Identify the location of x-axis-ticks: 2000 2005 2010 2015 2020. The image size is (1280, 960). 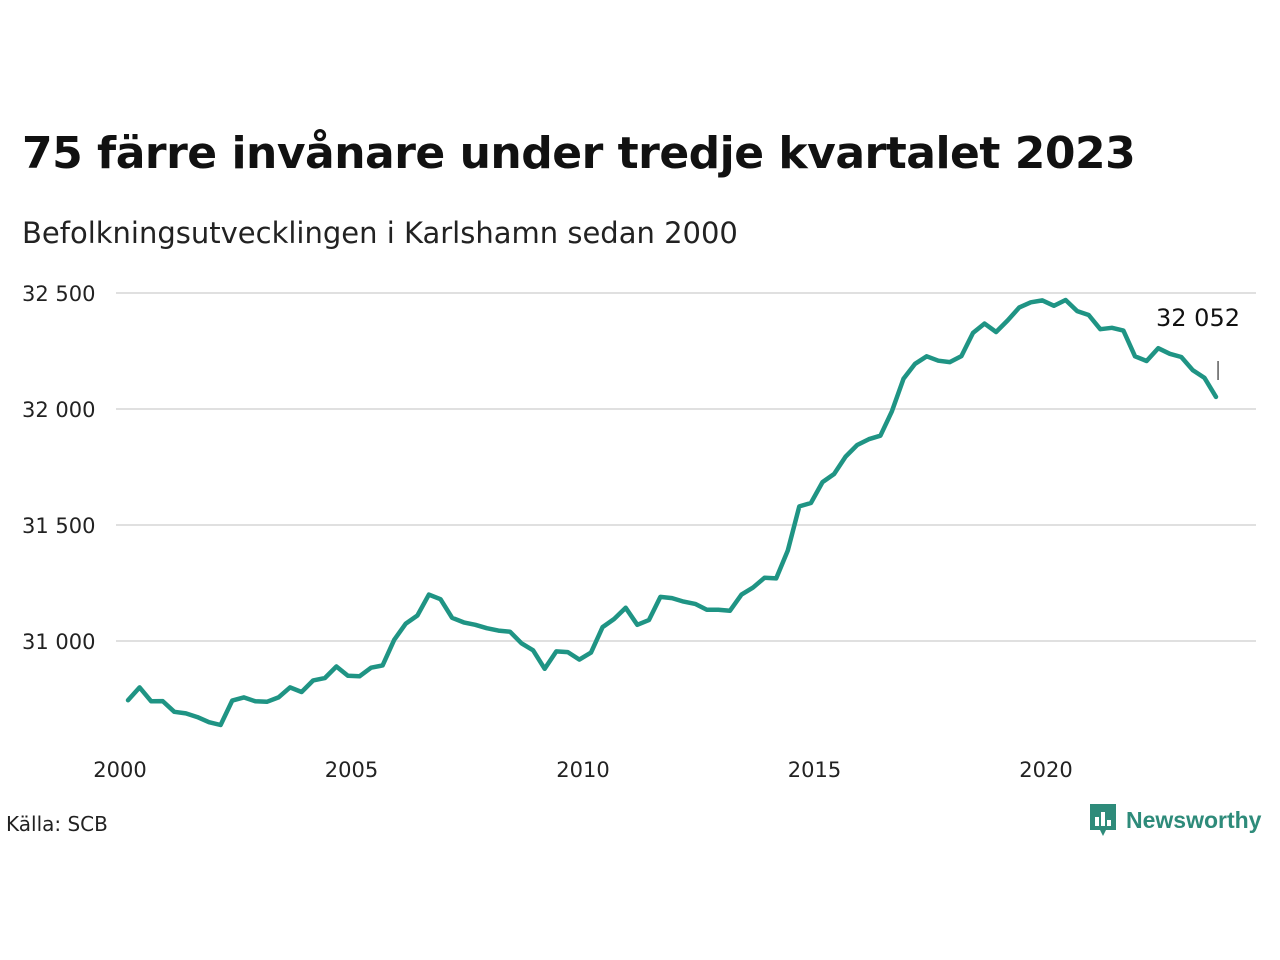
(582, 770).